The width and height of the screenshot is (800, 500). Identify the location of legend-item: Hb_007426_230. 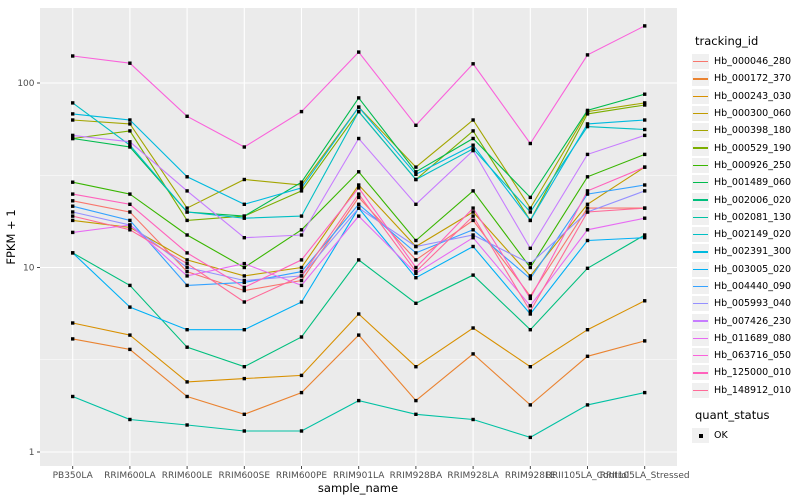
(745, 320).